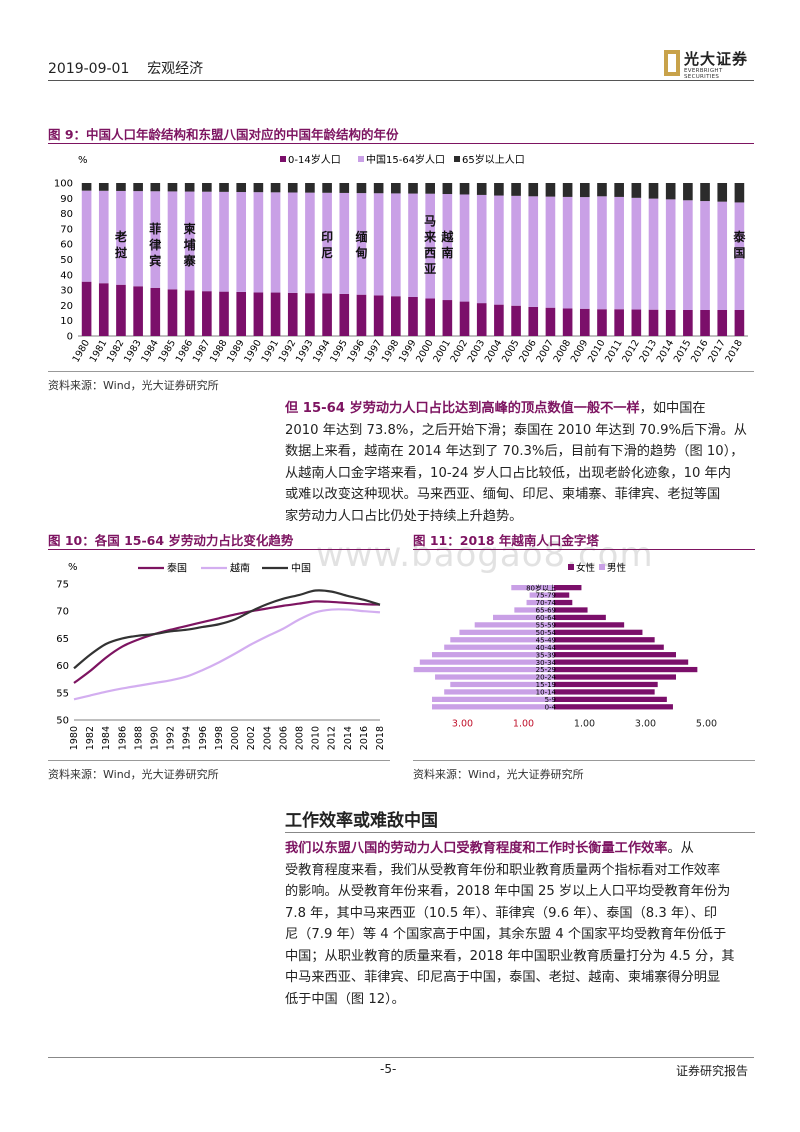  Describe the element at coordinates (550, 700) in the screenshot. I see `fig11-age-label: 5-9` at that location.